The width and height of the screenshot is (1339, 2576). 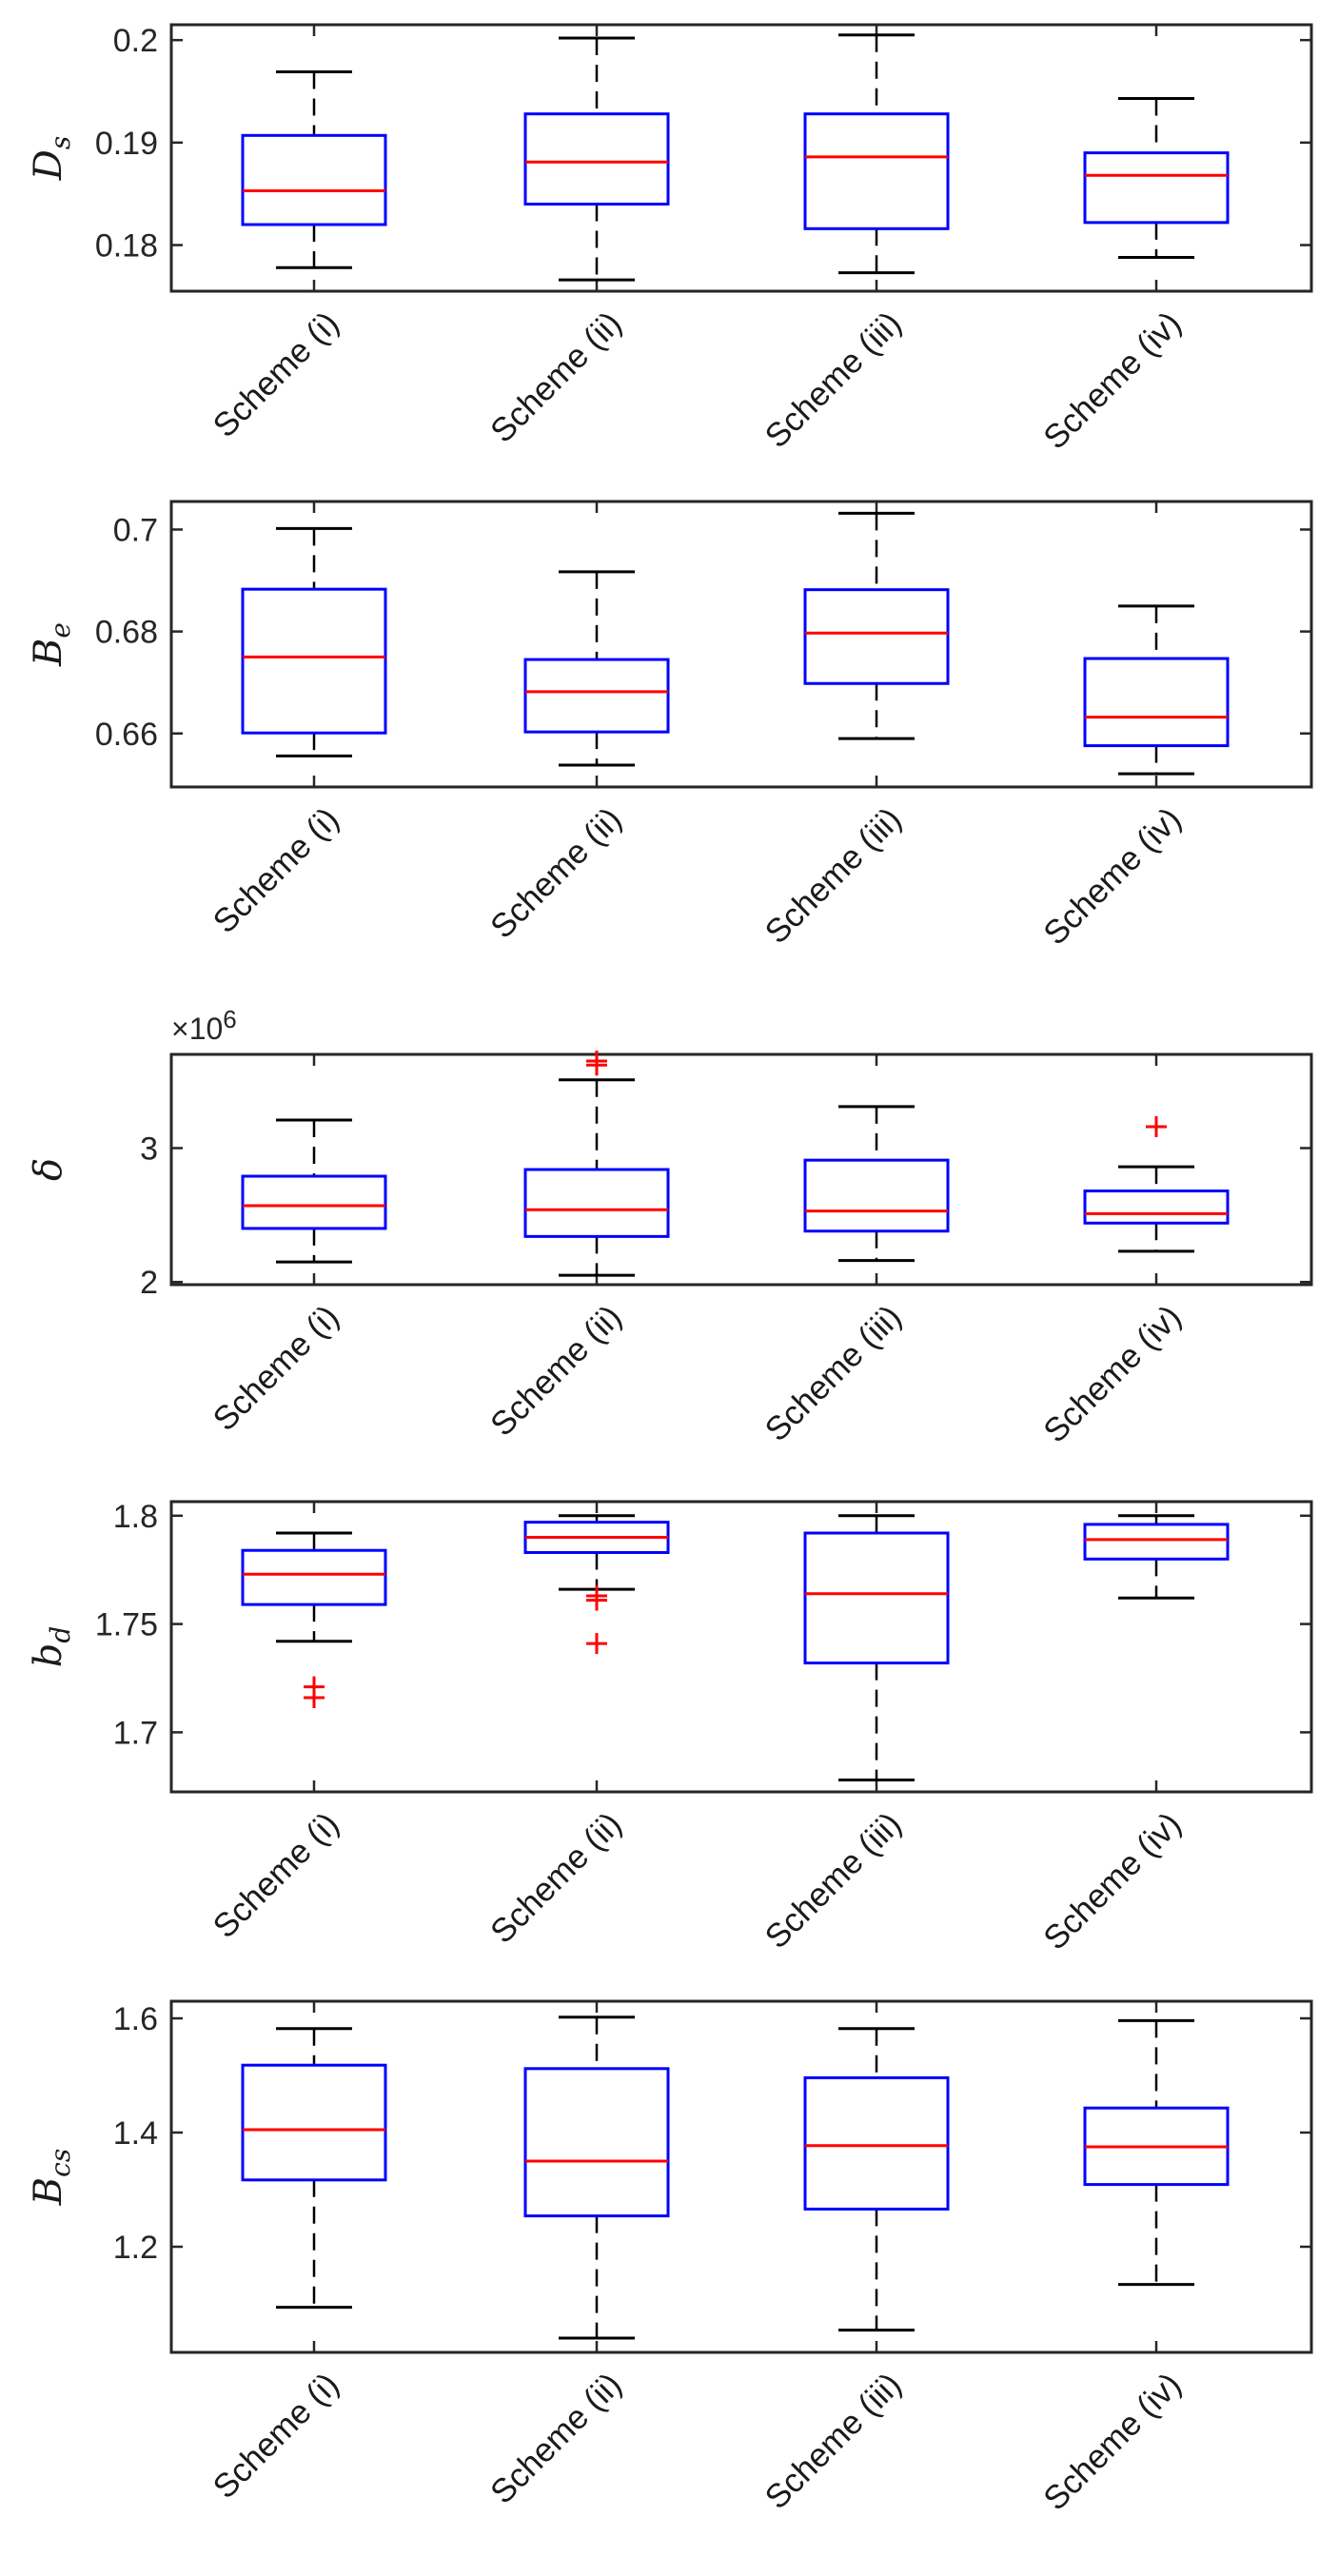 What do you see at coordinates (126, 735) in the screenshot?
I see `y-tick-label: 0.66` at bounding box center [126, 735].